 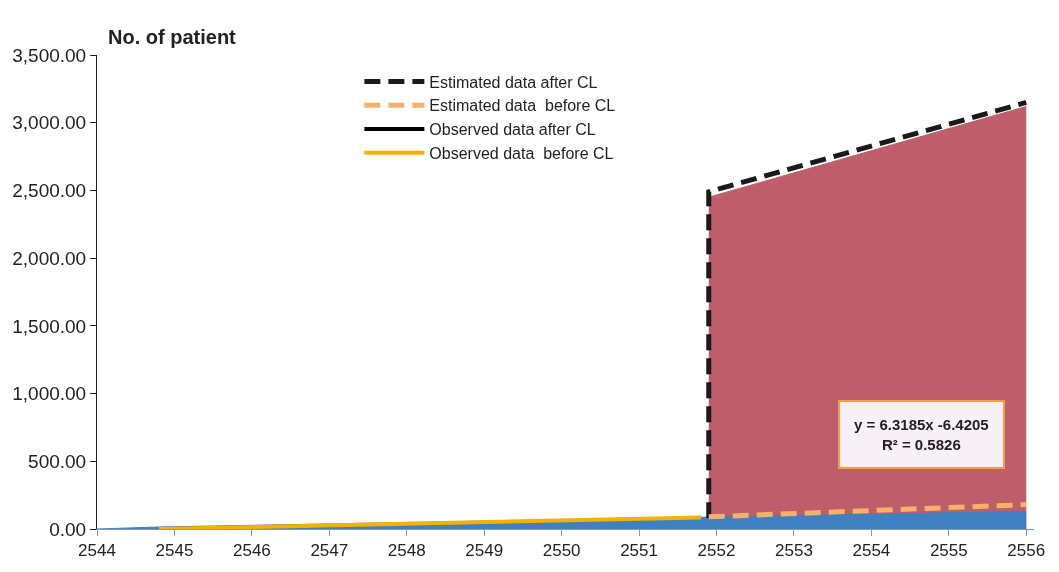 I want to click on y-axis-title: No. of patient, so click(x=172, y=37).